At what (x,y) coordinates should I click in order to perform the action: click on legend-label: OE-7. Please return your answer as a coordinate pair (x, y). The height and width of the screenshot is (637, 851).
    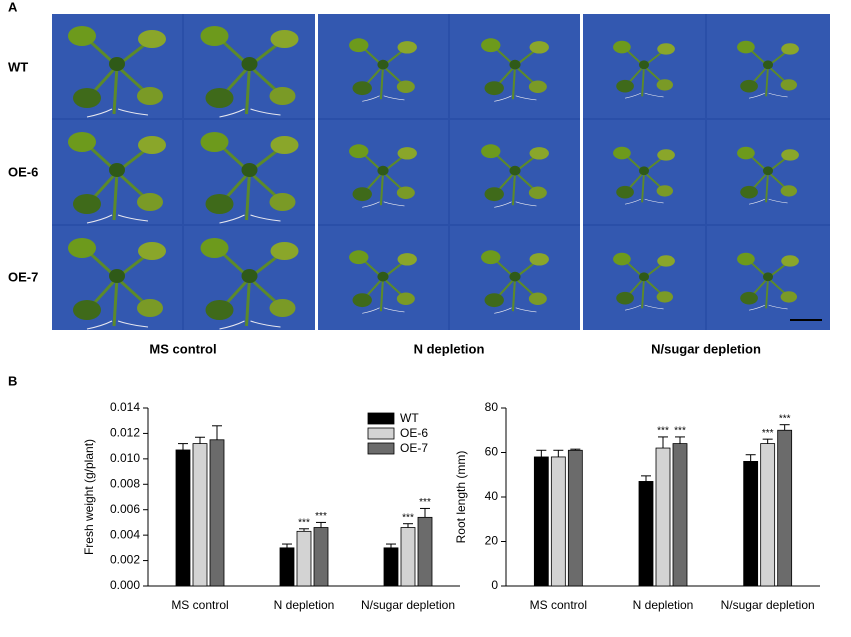
    Looking at the image, I should click on (414, 448).